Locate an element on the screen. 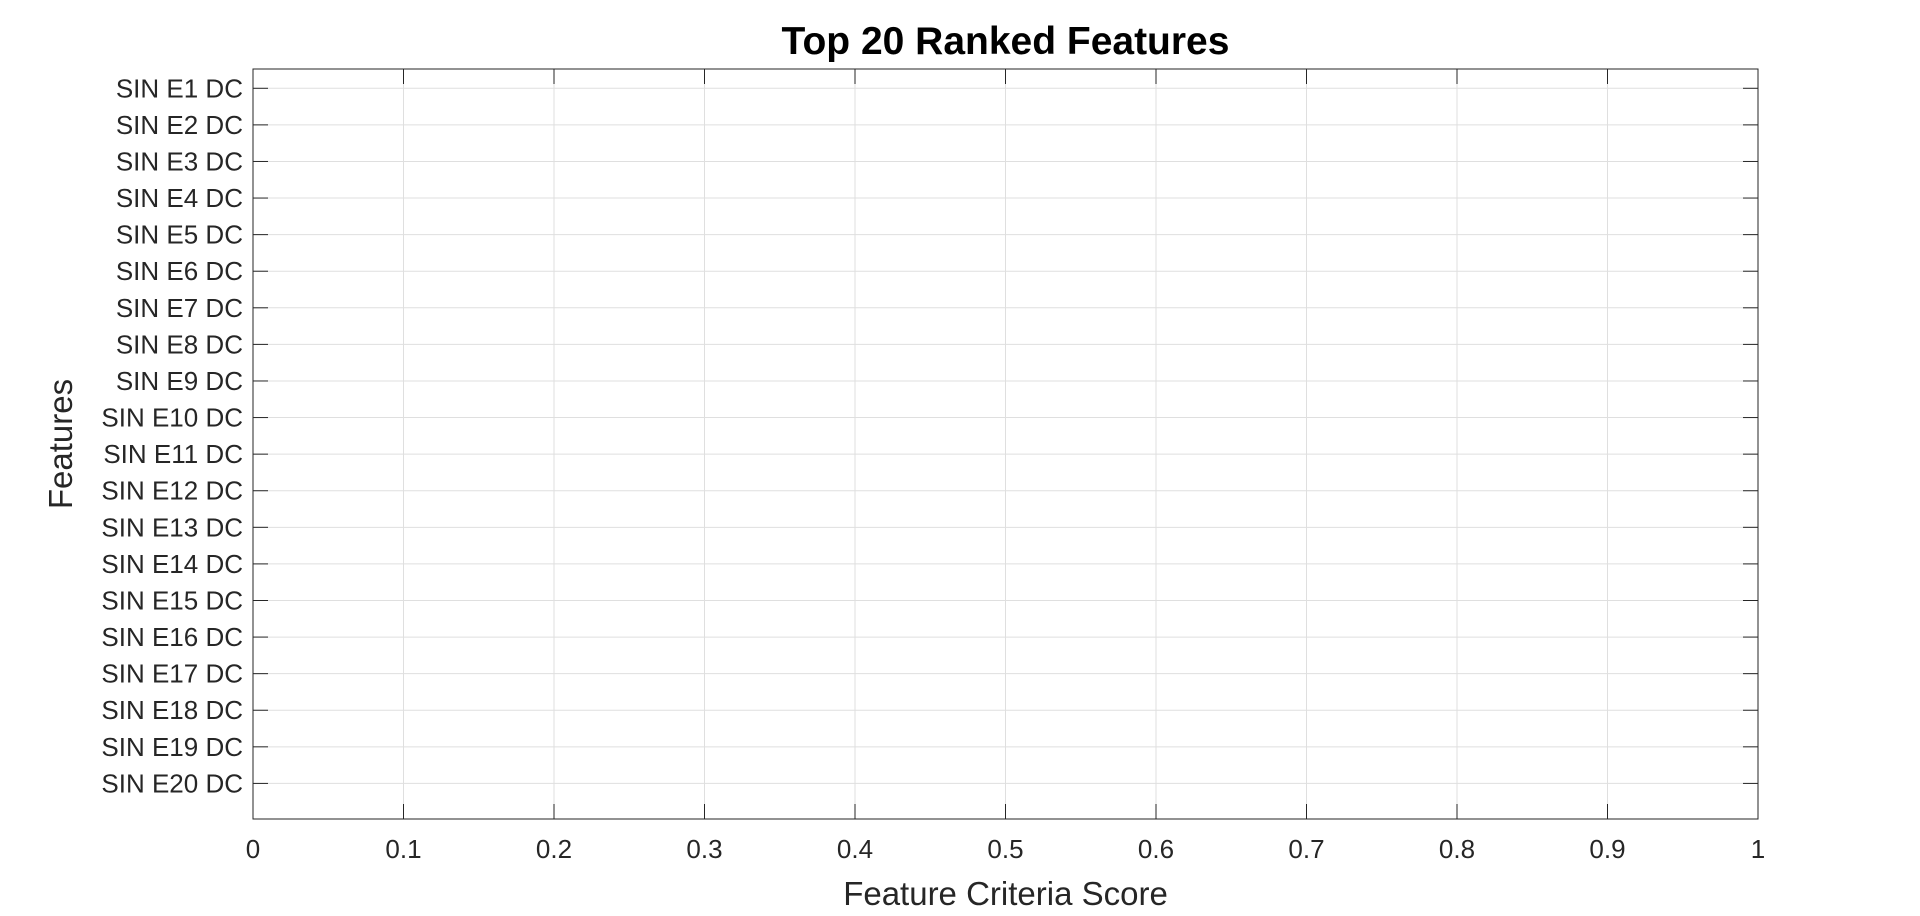  y-tick-label: SIN E4 DC is located at coordinates (179, 198).